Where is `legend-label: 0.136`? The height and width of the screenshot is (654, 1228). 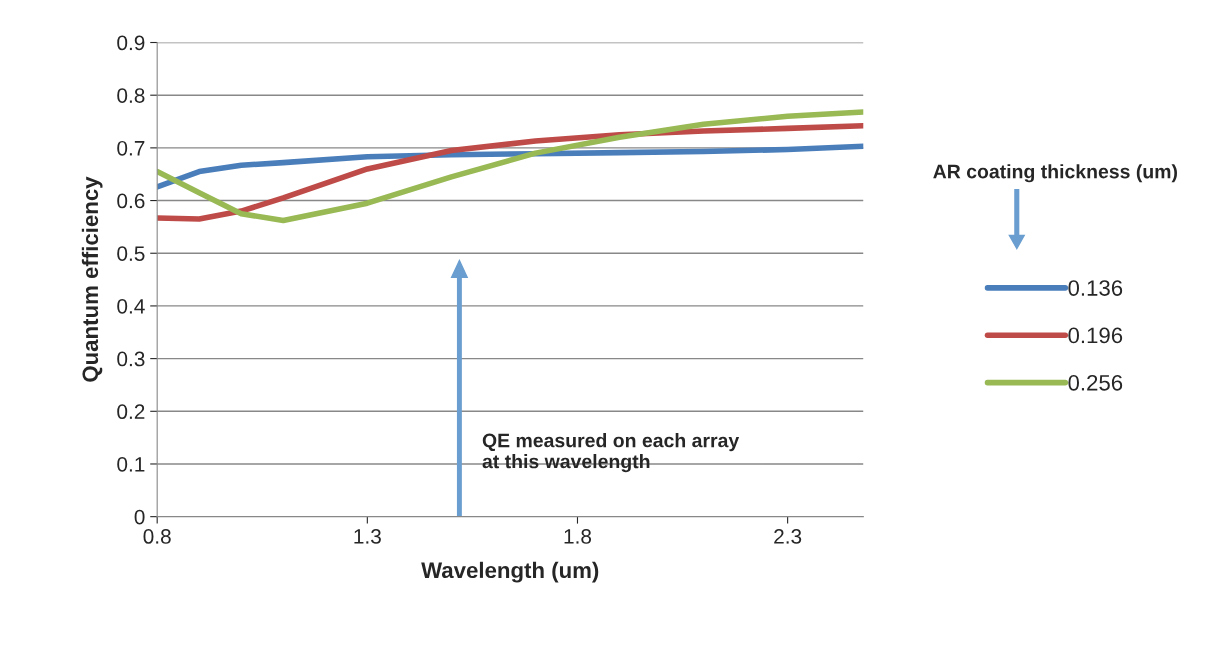
legend-label: 0.136 is located at coordinates (1095, 288).